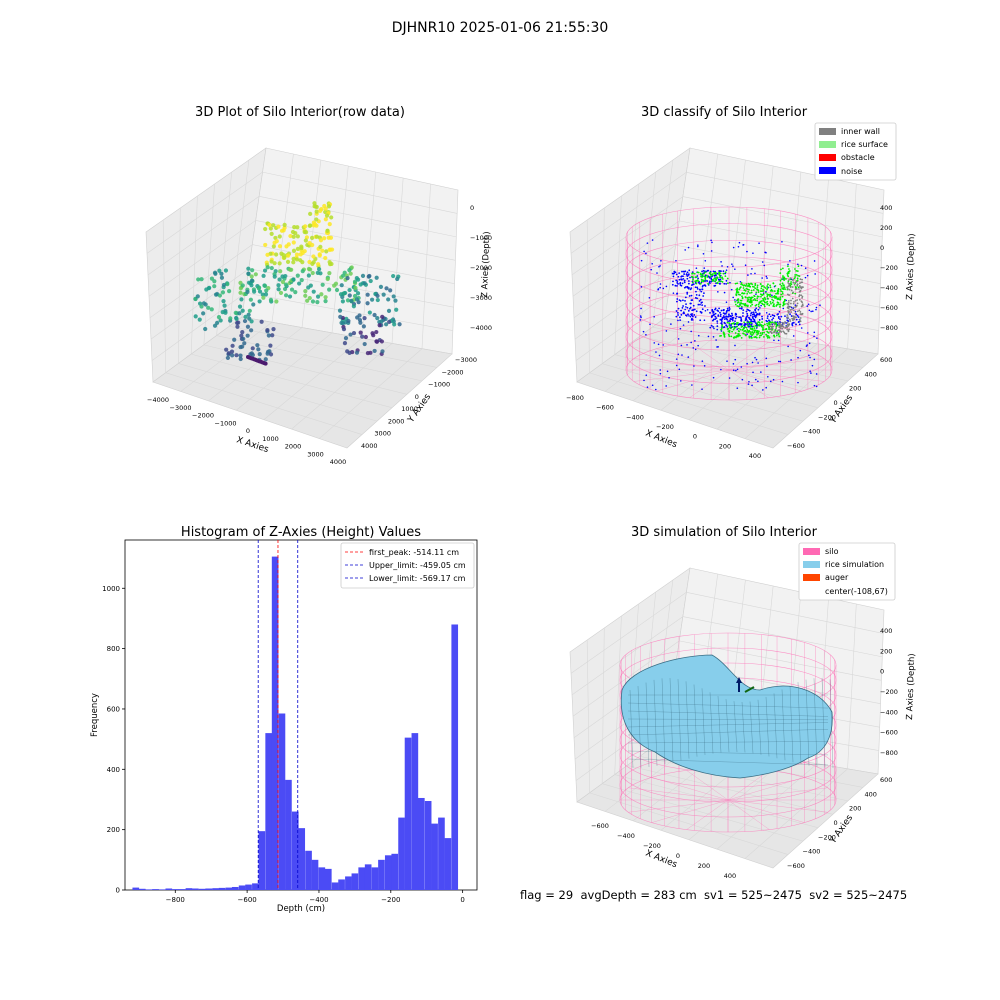 This screenshot has height=1000, width=1000. Describe the element at coordinates (864, 144) in the screenshot. I see `legend-label-rice-surface: rice surface` at that location.